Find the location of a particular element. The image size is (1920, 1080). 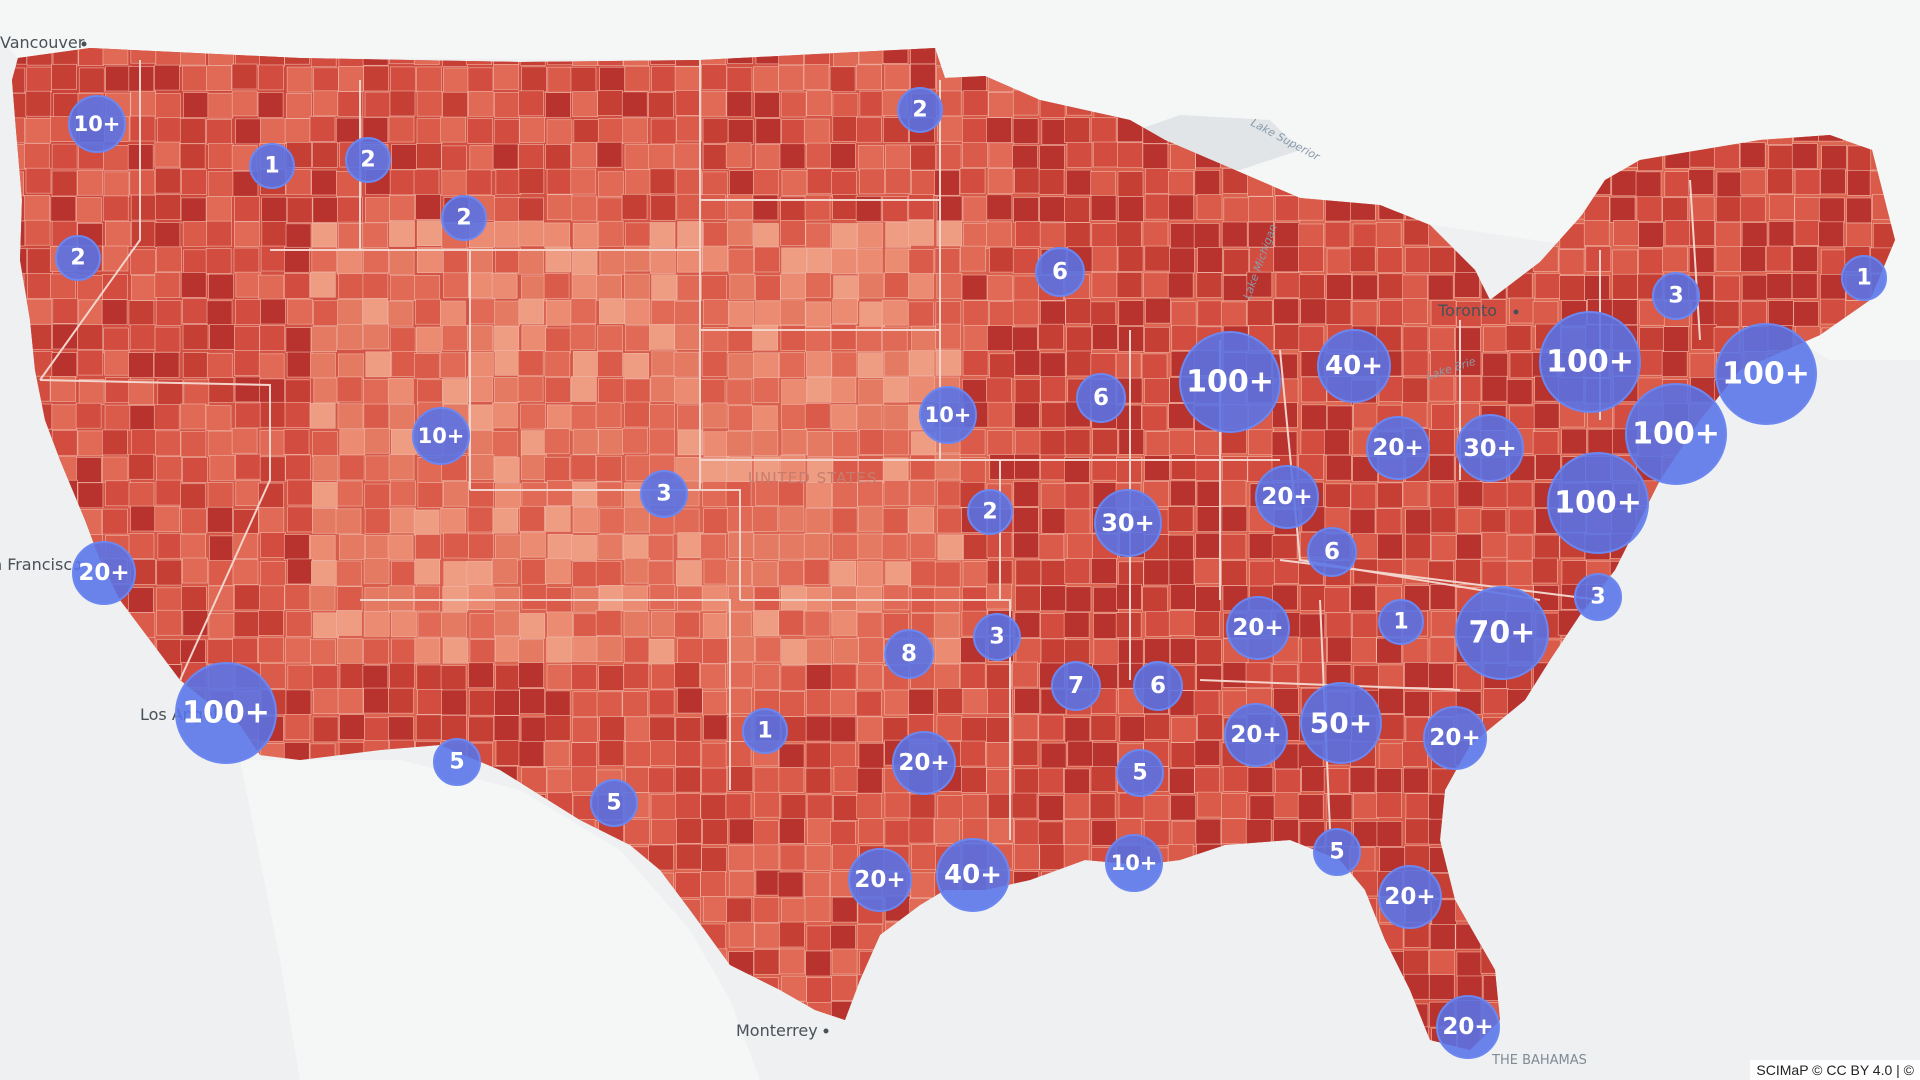

cluster-marker-little-rock: 7 is located at coordinates (1076, 686).